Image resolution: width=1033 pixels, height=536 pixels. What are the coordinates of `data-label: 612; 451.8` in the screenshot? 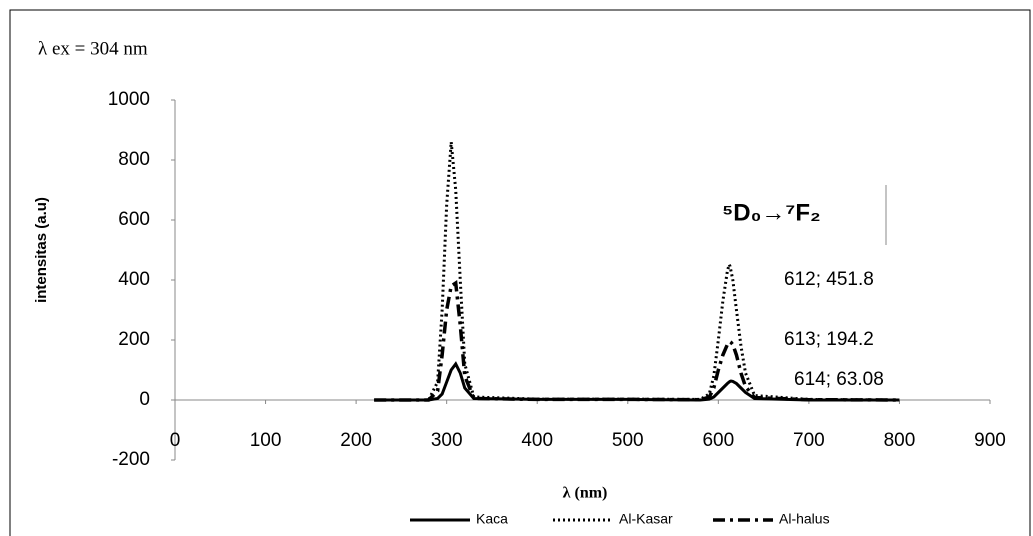 It's located at (829, 279).